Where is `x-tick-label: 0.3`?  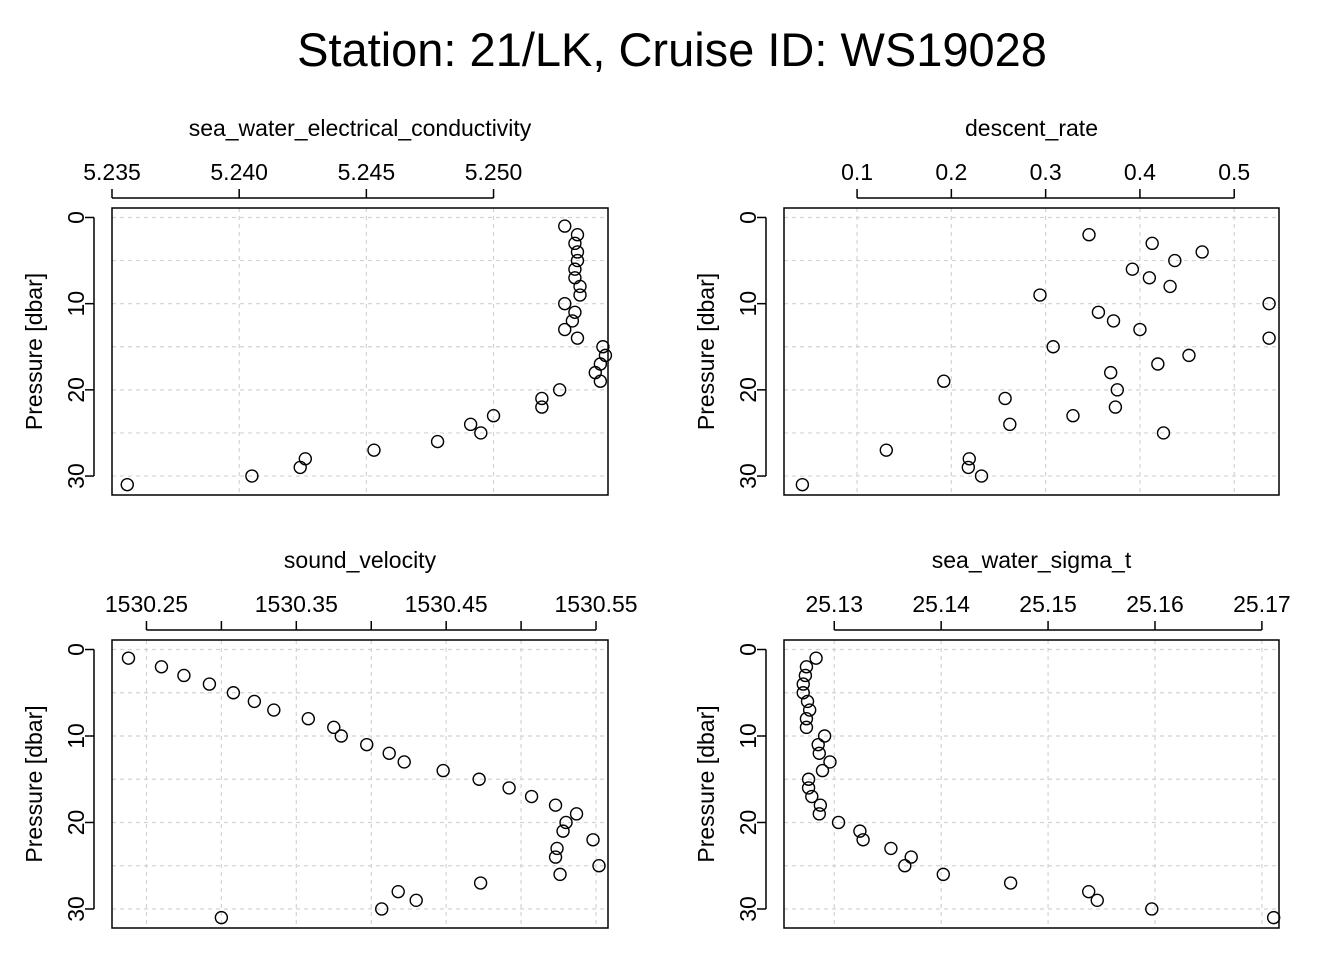 x-tick-label: 0.3 is located at coordinates (1046, 172).